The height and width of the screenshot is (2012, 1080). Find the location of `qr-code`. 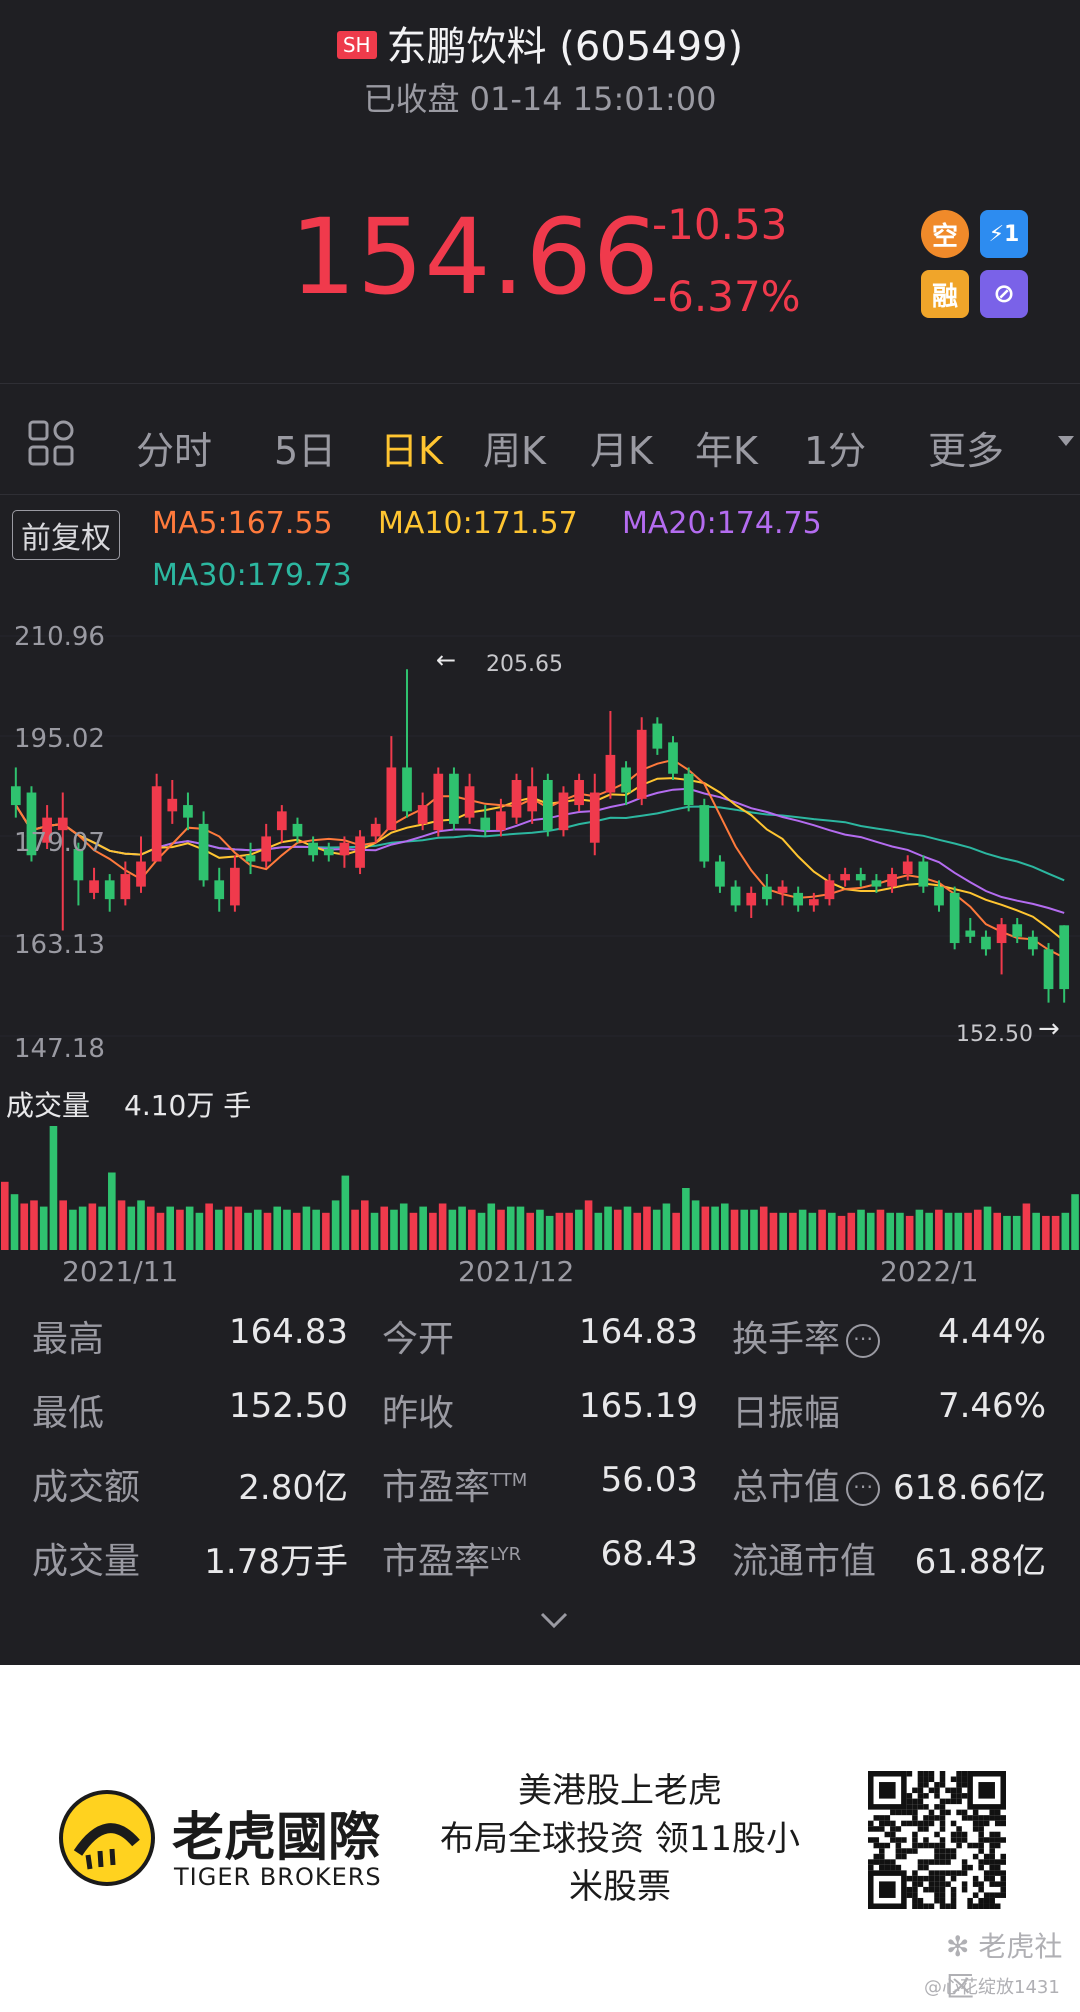

qr-code is located at coordinates (937, 1840).